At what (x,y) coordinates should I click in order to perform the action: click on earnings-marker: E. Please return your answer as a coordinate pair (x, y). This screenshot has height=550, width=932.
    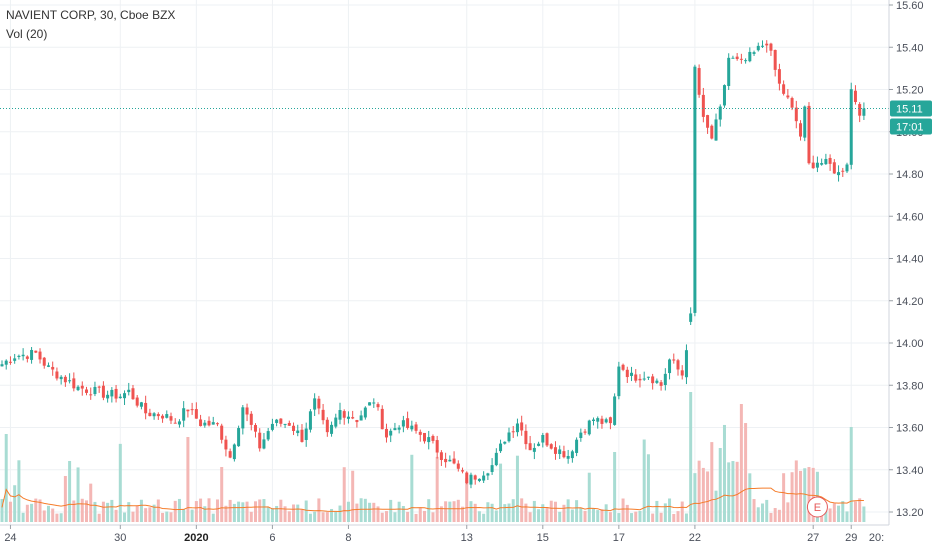
    Looking at the image, I should click on (817, 507).